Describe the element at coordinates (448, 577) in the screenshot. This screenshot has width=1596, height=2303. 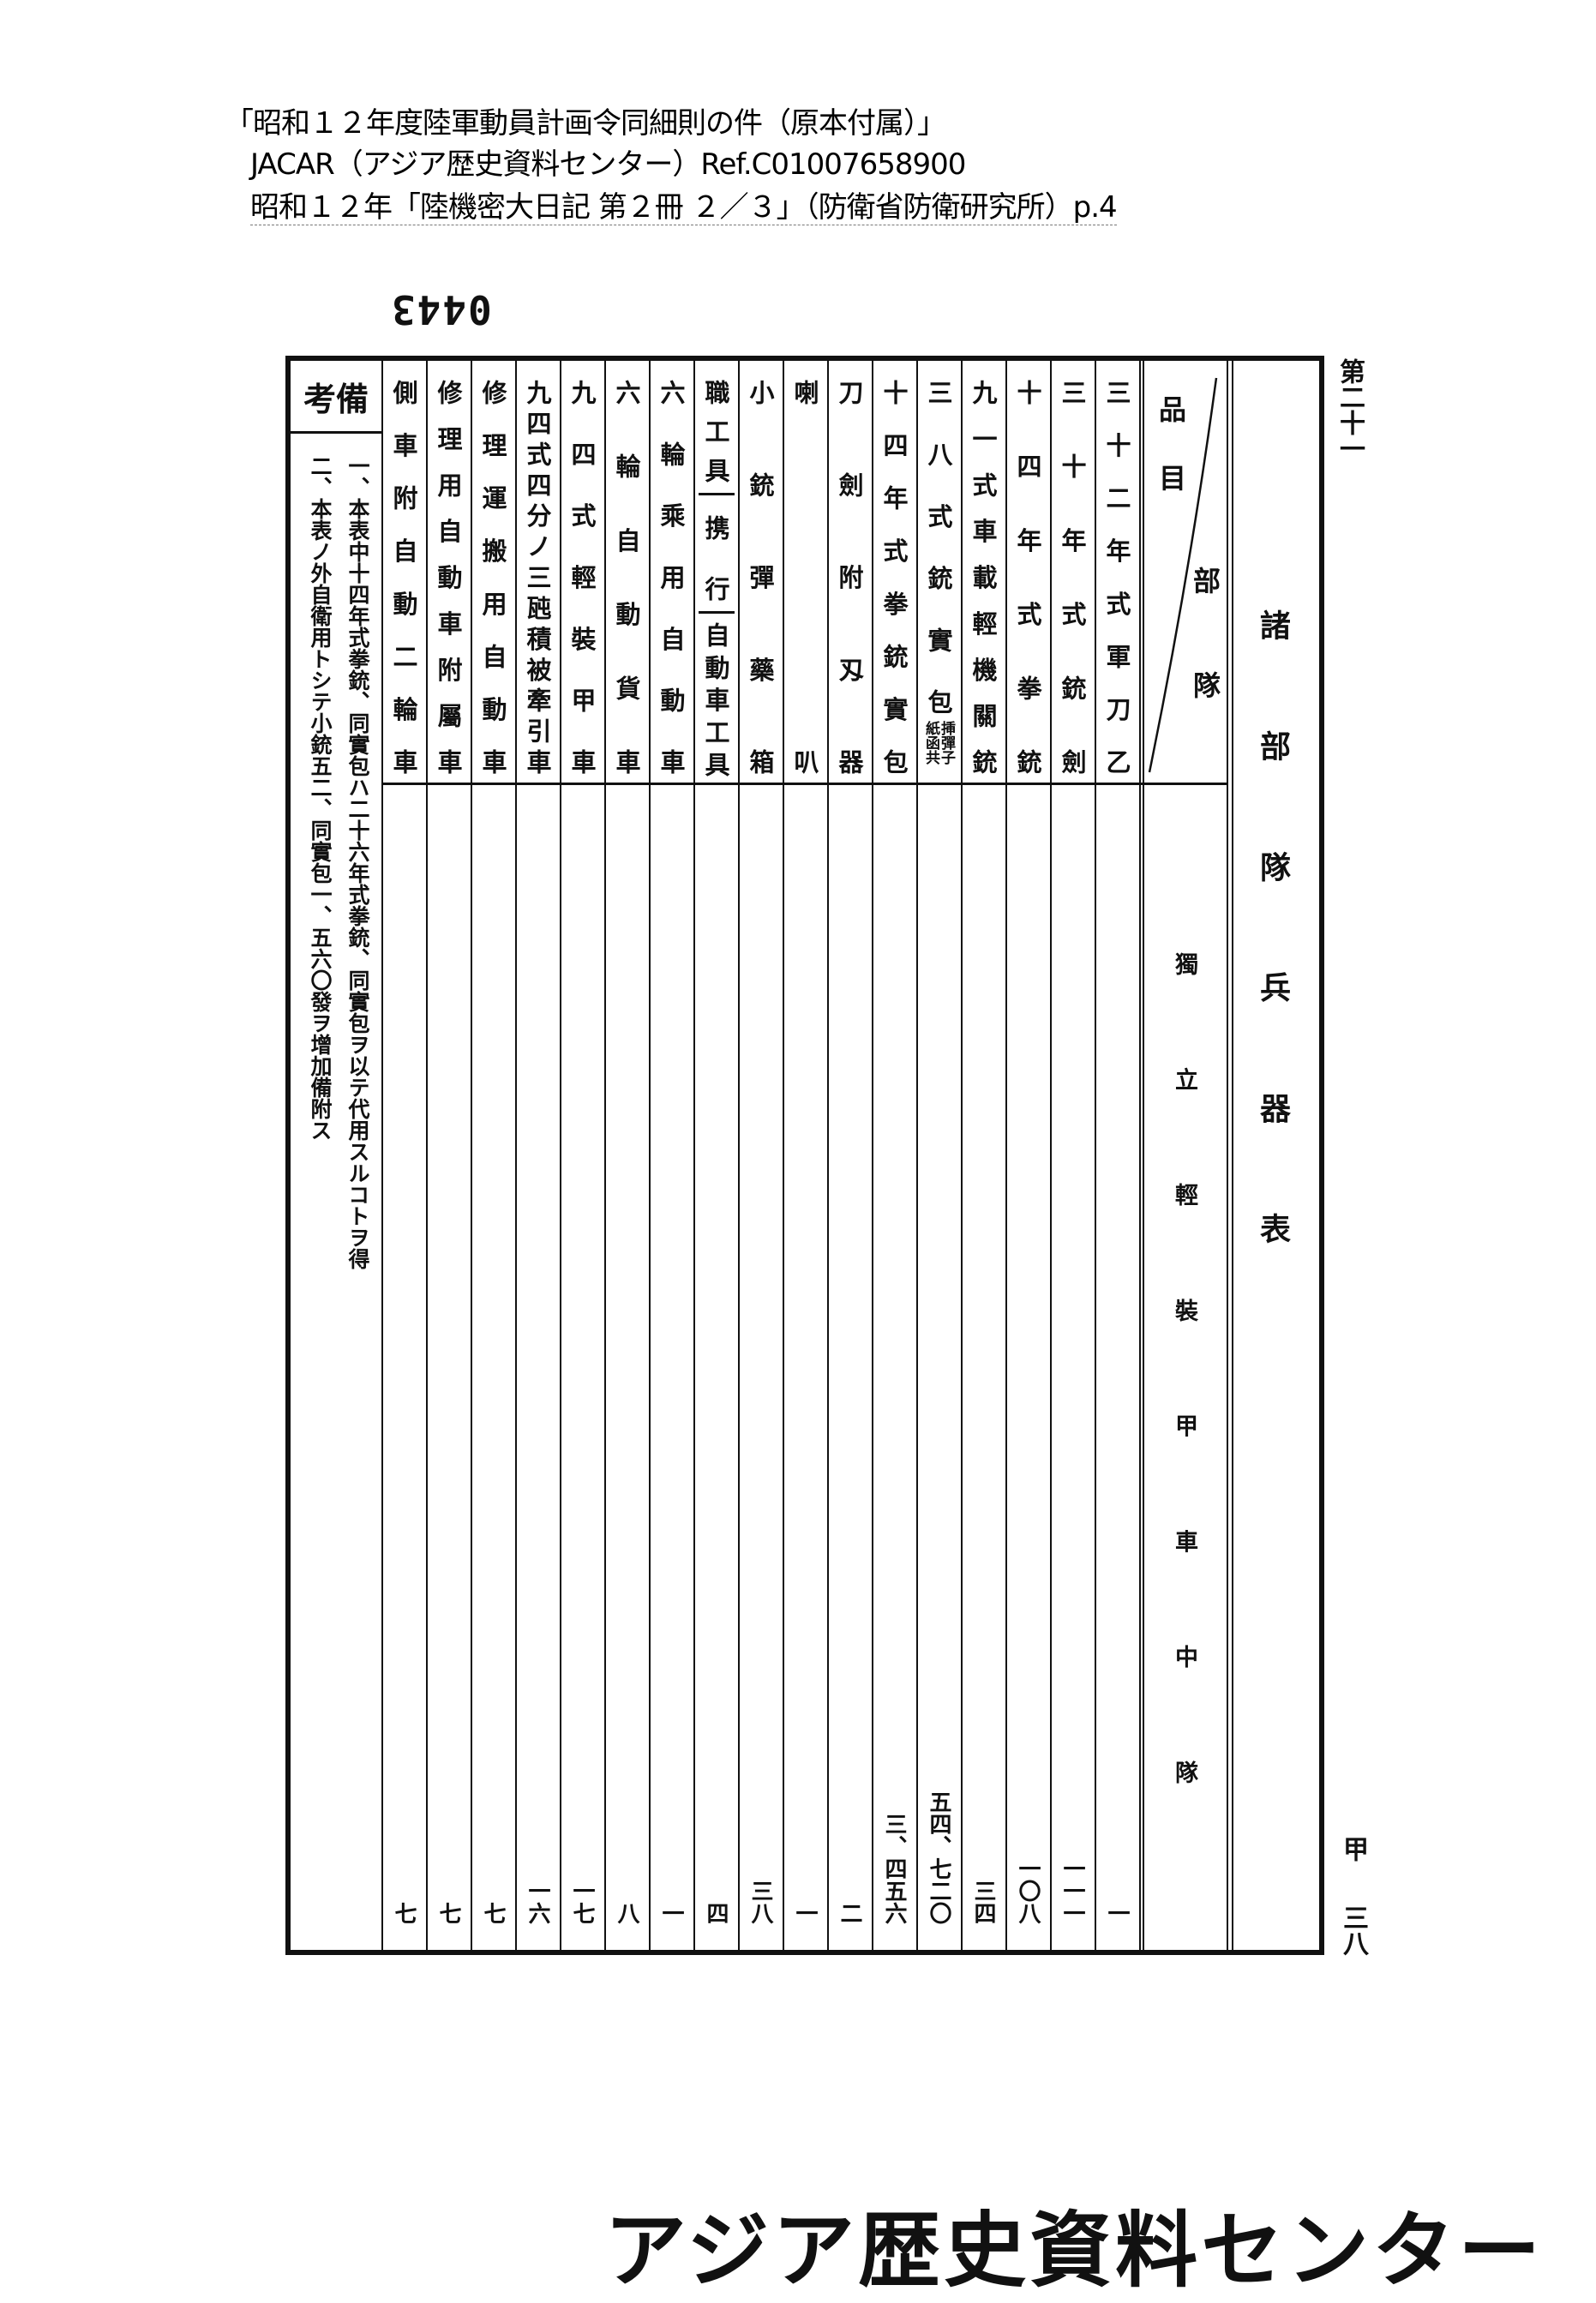
I see `column-header: 修理用自動車附屬車` at that location.